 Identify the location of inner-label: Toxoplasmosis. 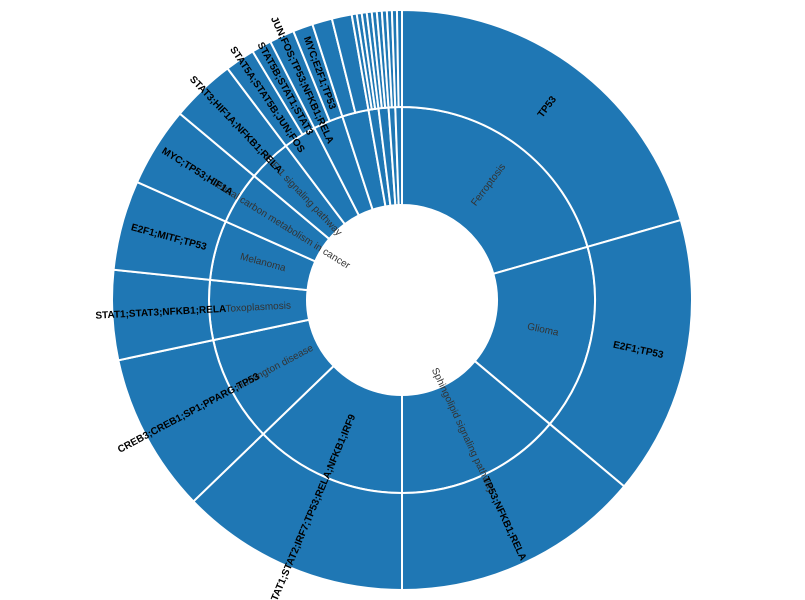
(258, 307).